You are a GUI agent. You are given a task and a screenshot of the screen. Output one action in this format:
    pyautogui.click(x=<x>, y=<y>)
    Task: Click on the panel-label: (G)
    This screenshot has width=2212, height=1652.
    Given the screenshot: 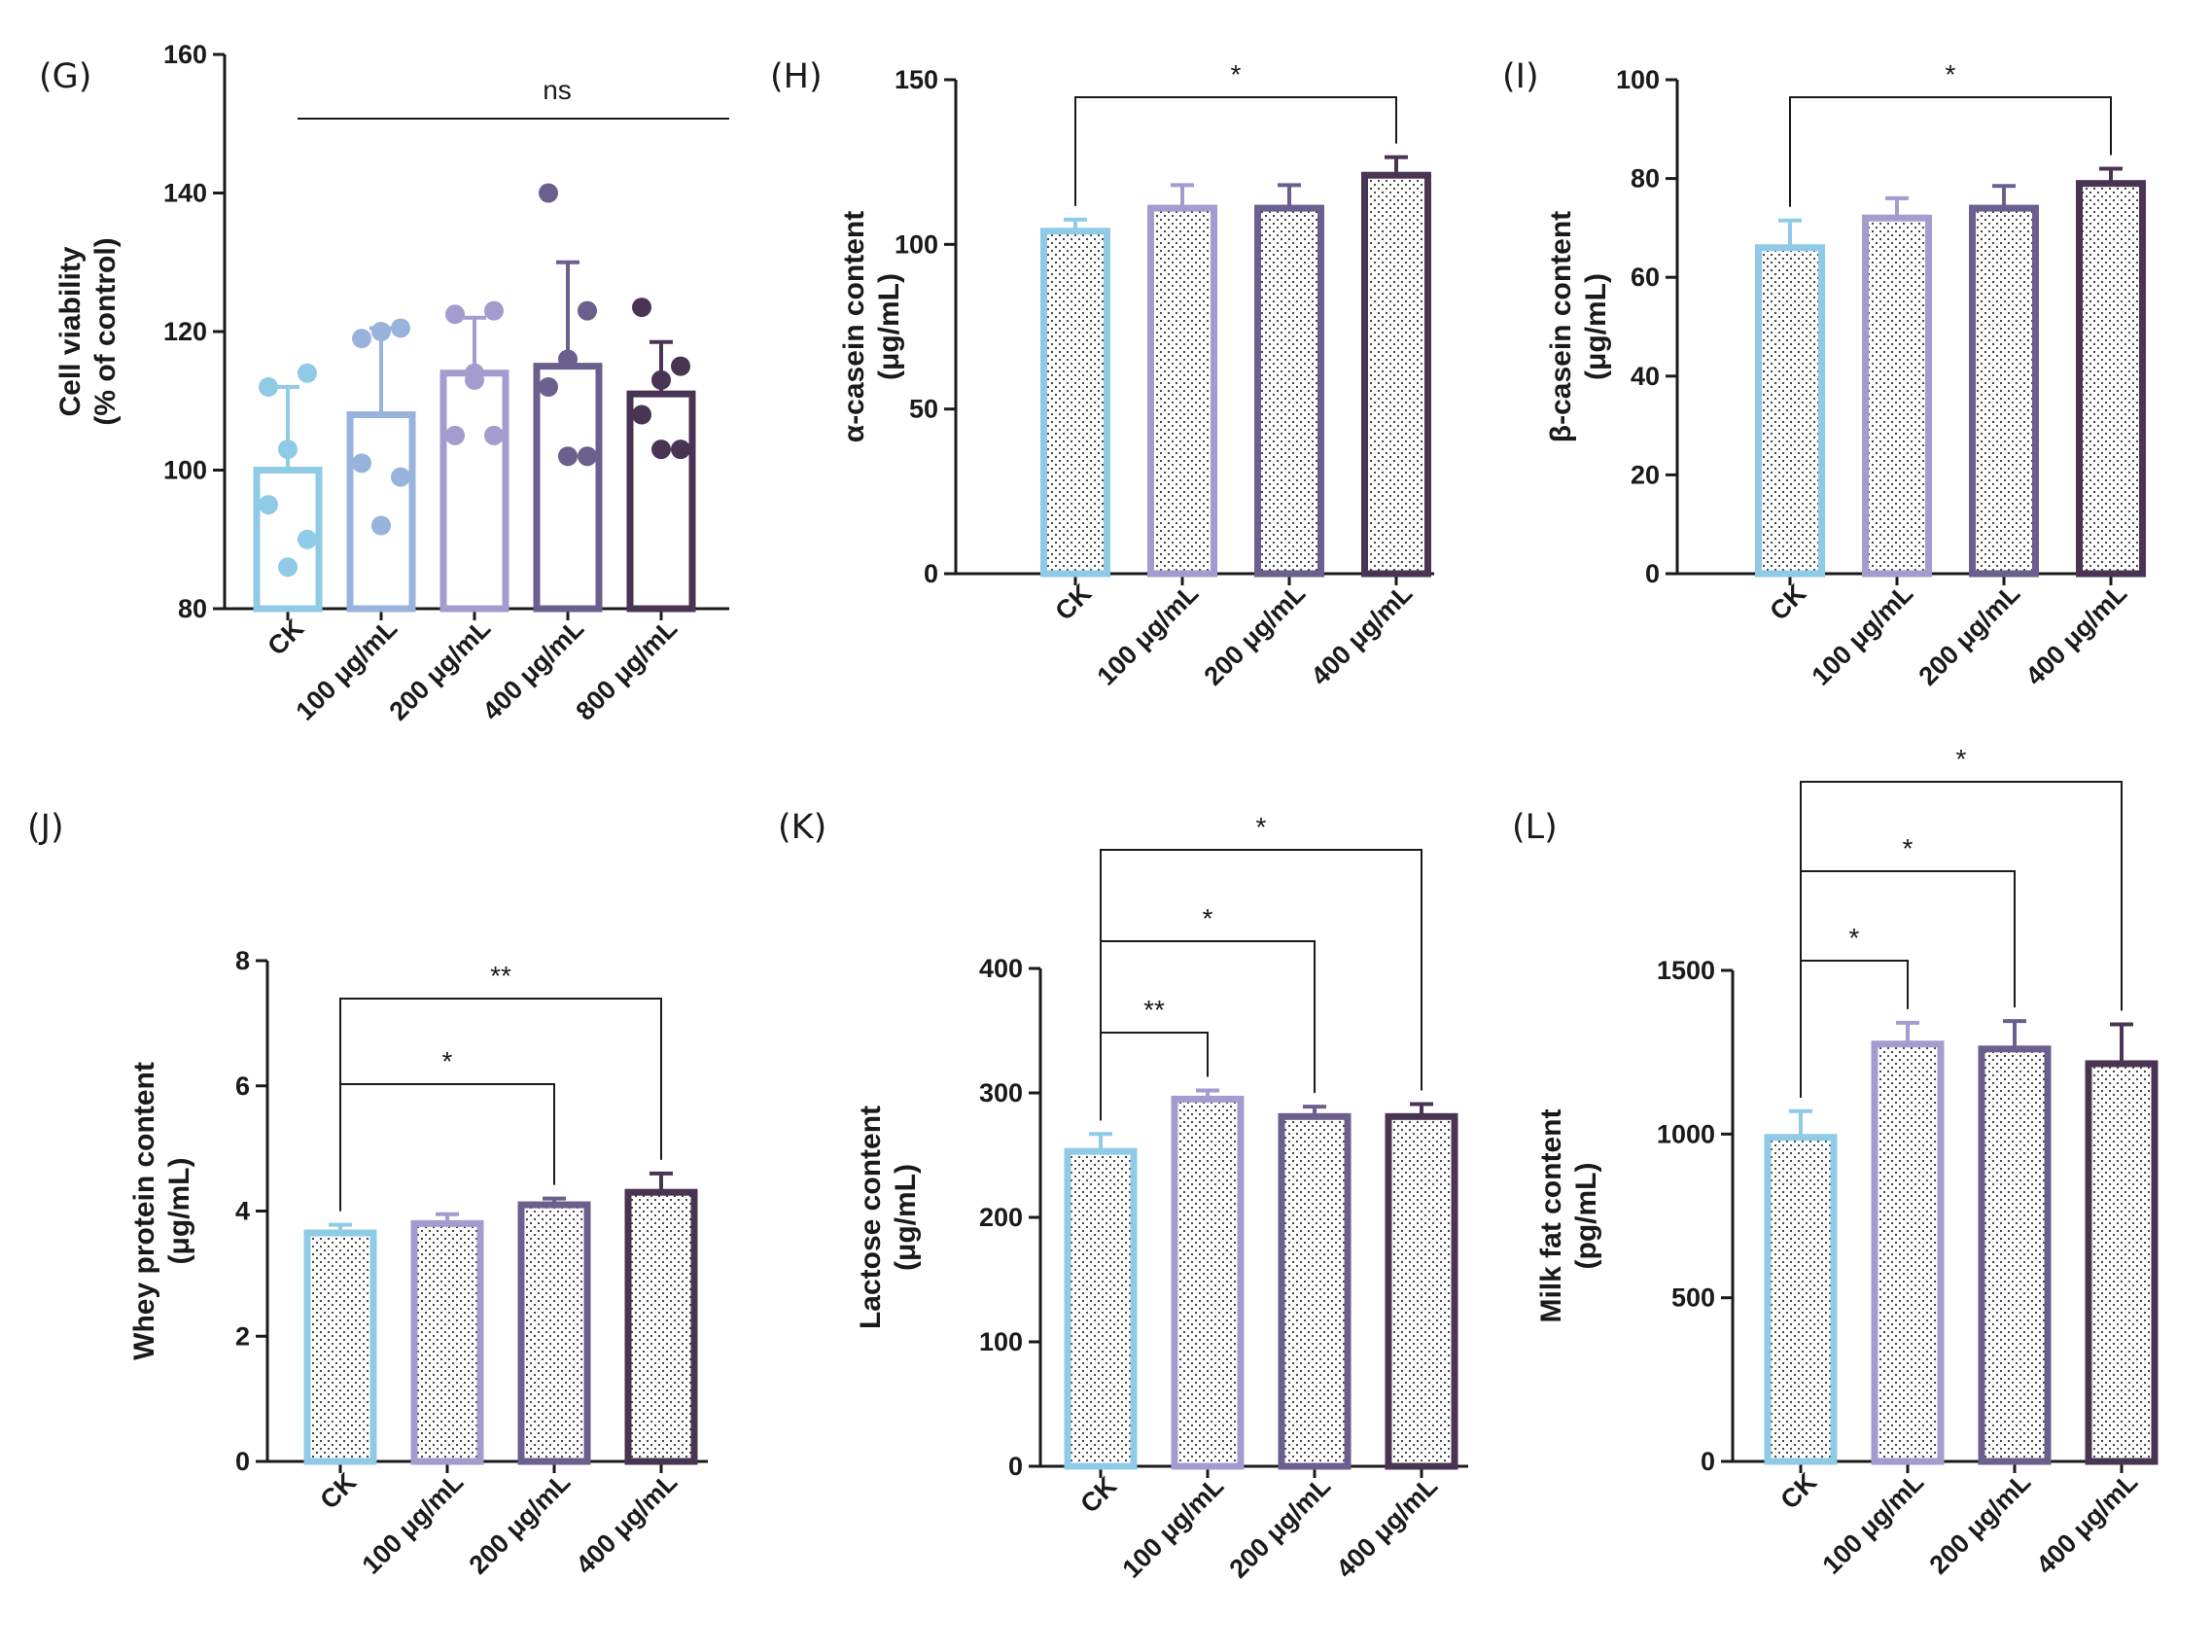 What is the action you would take?
    pyautogui.click(x=65, y=76)
    